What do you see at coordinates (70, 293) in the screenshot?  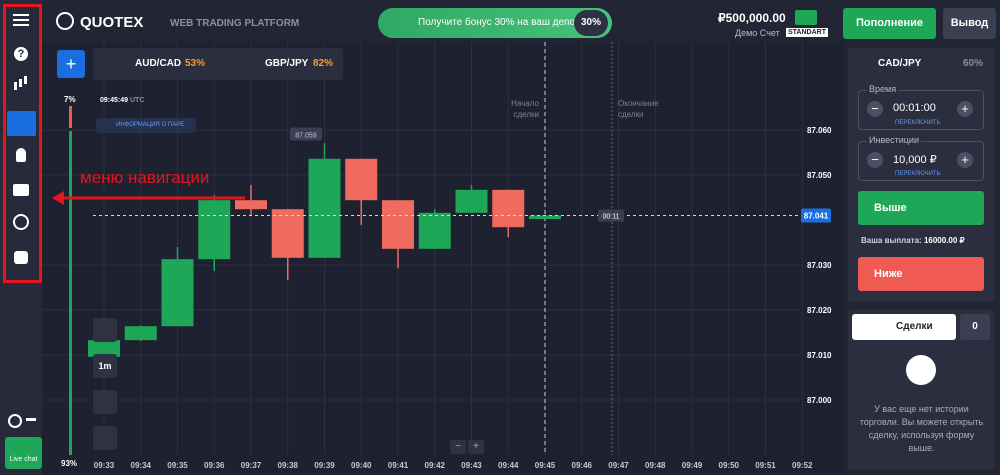 I see `buy-bar` at bounding box center [70, 293].